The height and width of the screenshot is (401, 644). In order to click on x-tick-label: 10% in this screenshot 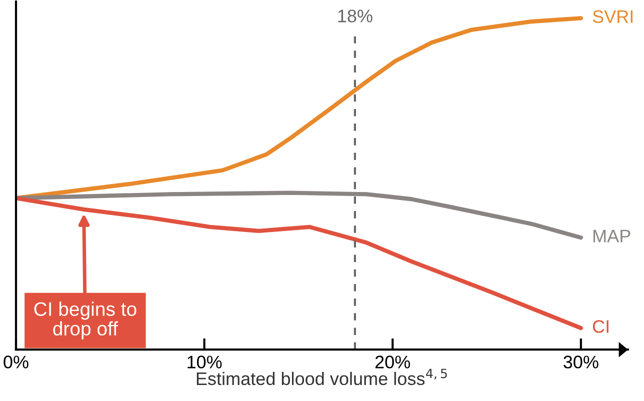, I will do `click(205, 362)`.